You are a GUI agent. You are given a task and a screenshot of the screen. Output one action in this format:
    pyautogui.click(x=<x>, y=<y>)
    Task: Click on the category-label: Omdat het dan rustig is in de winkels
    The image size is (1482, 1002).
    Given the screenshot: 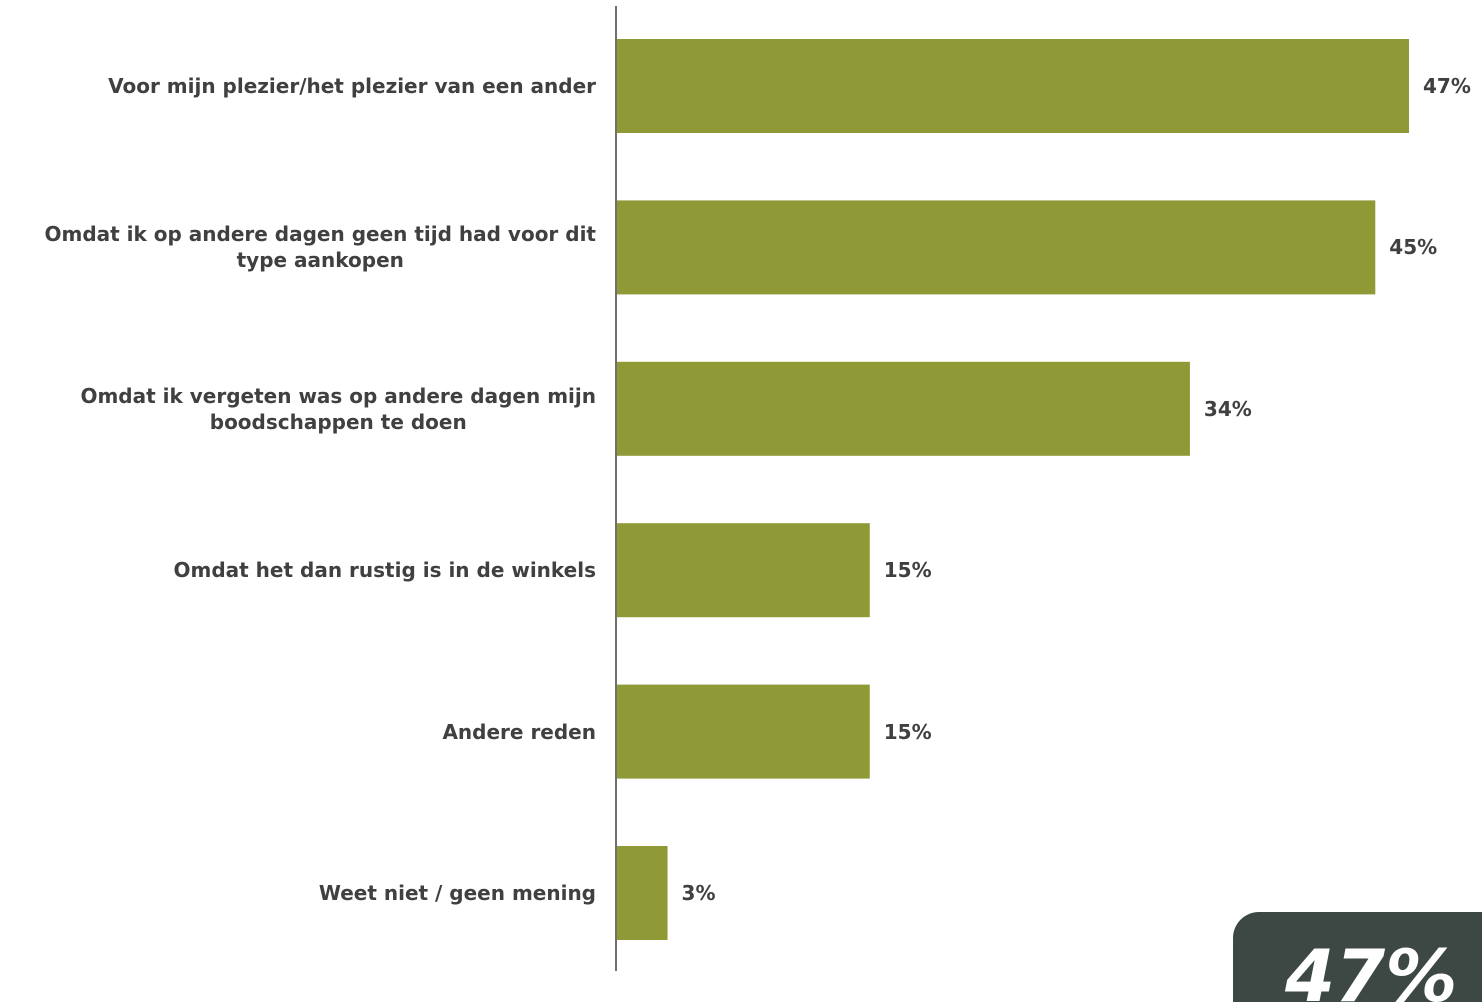 What is the action you would take?
    pyautogui.click(x=301, y=570)
    